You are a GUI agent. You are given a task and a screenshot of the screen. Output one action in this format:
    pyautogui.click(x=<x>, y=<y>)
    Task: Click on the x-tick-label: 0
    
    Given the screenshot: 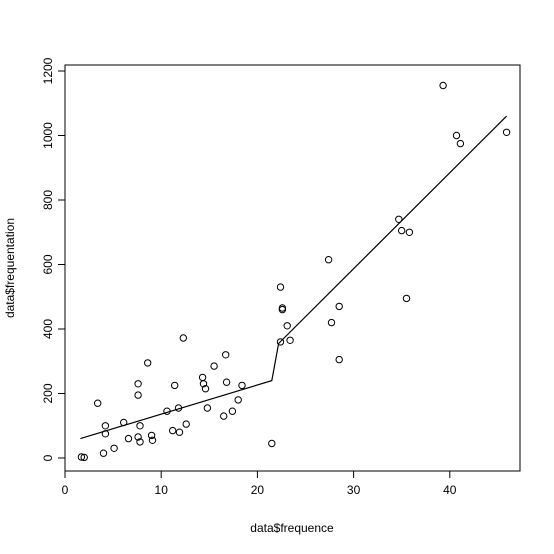 What is the action you would take?
    pyautogui.click(x=65, y=490)
    